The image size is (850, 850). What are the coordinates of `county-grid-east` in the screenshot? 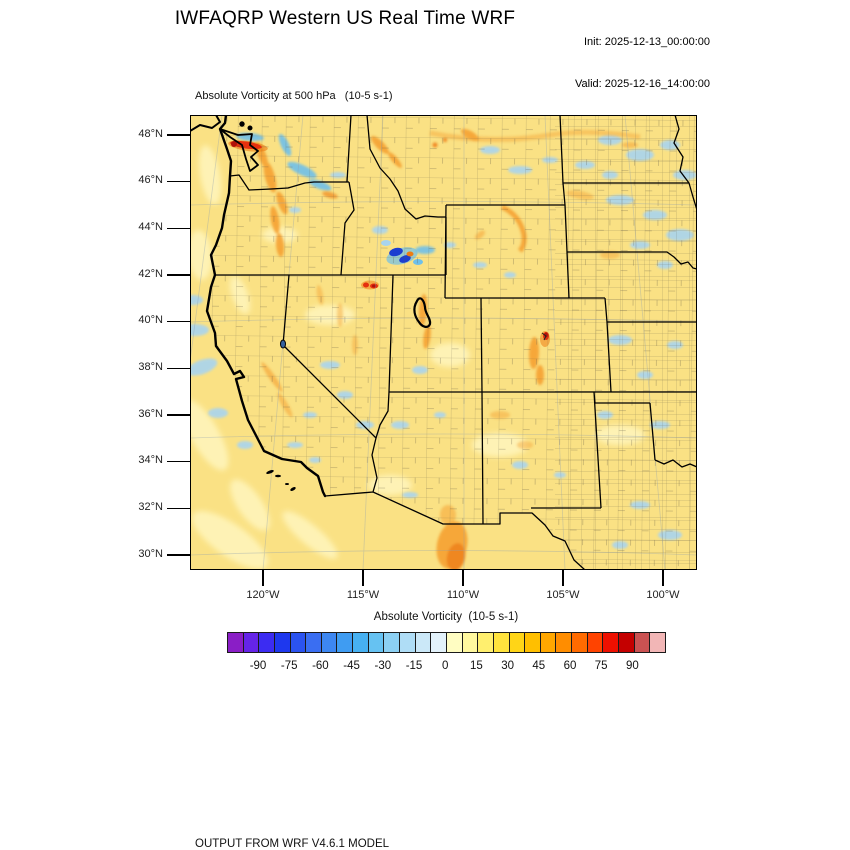 It's located at (626, 342).